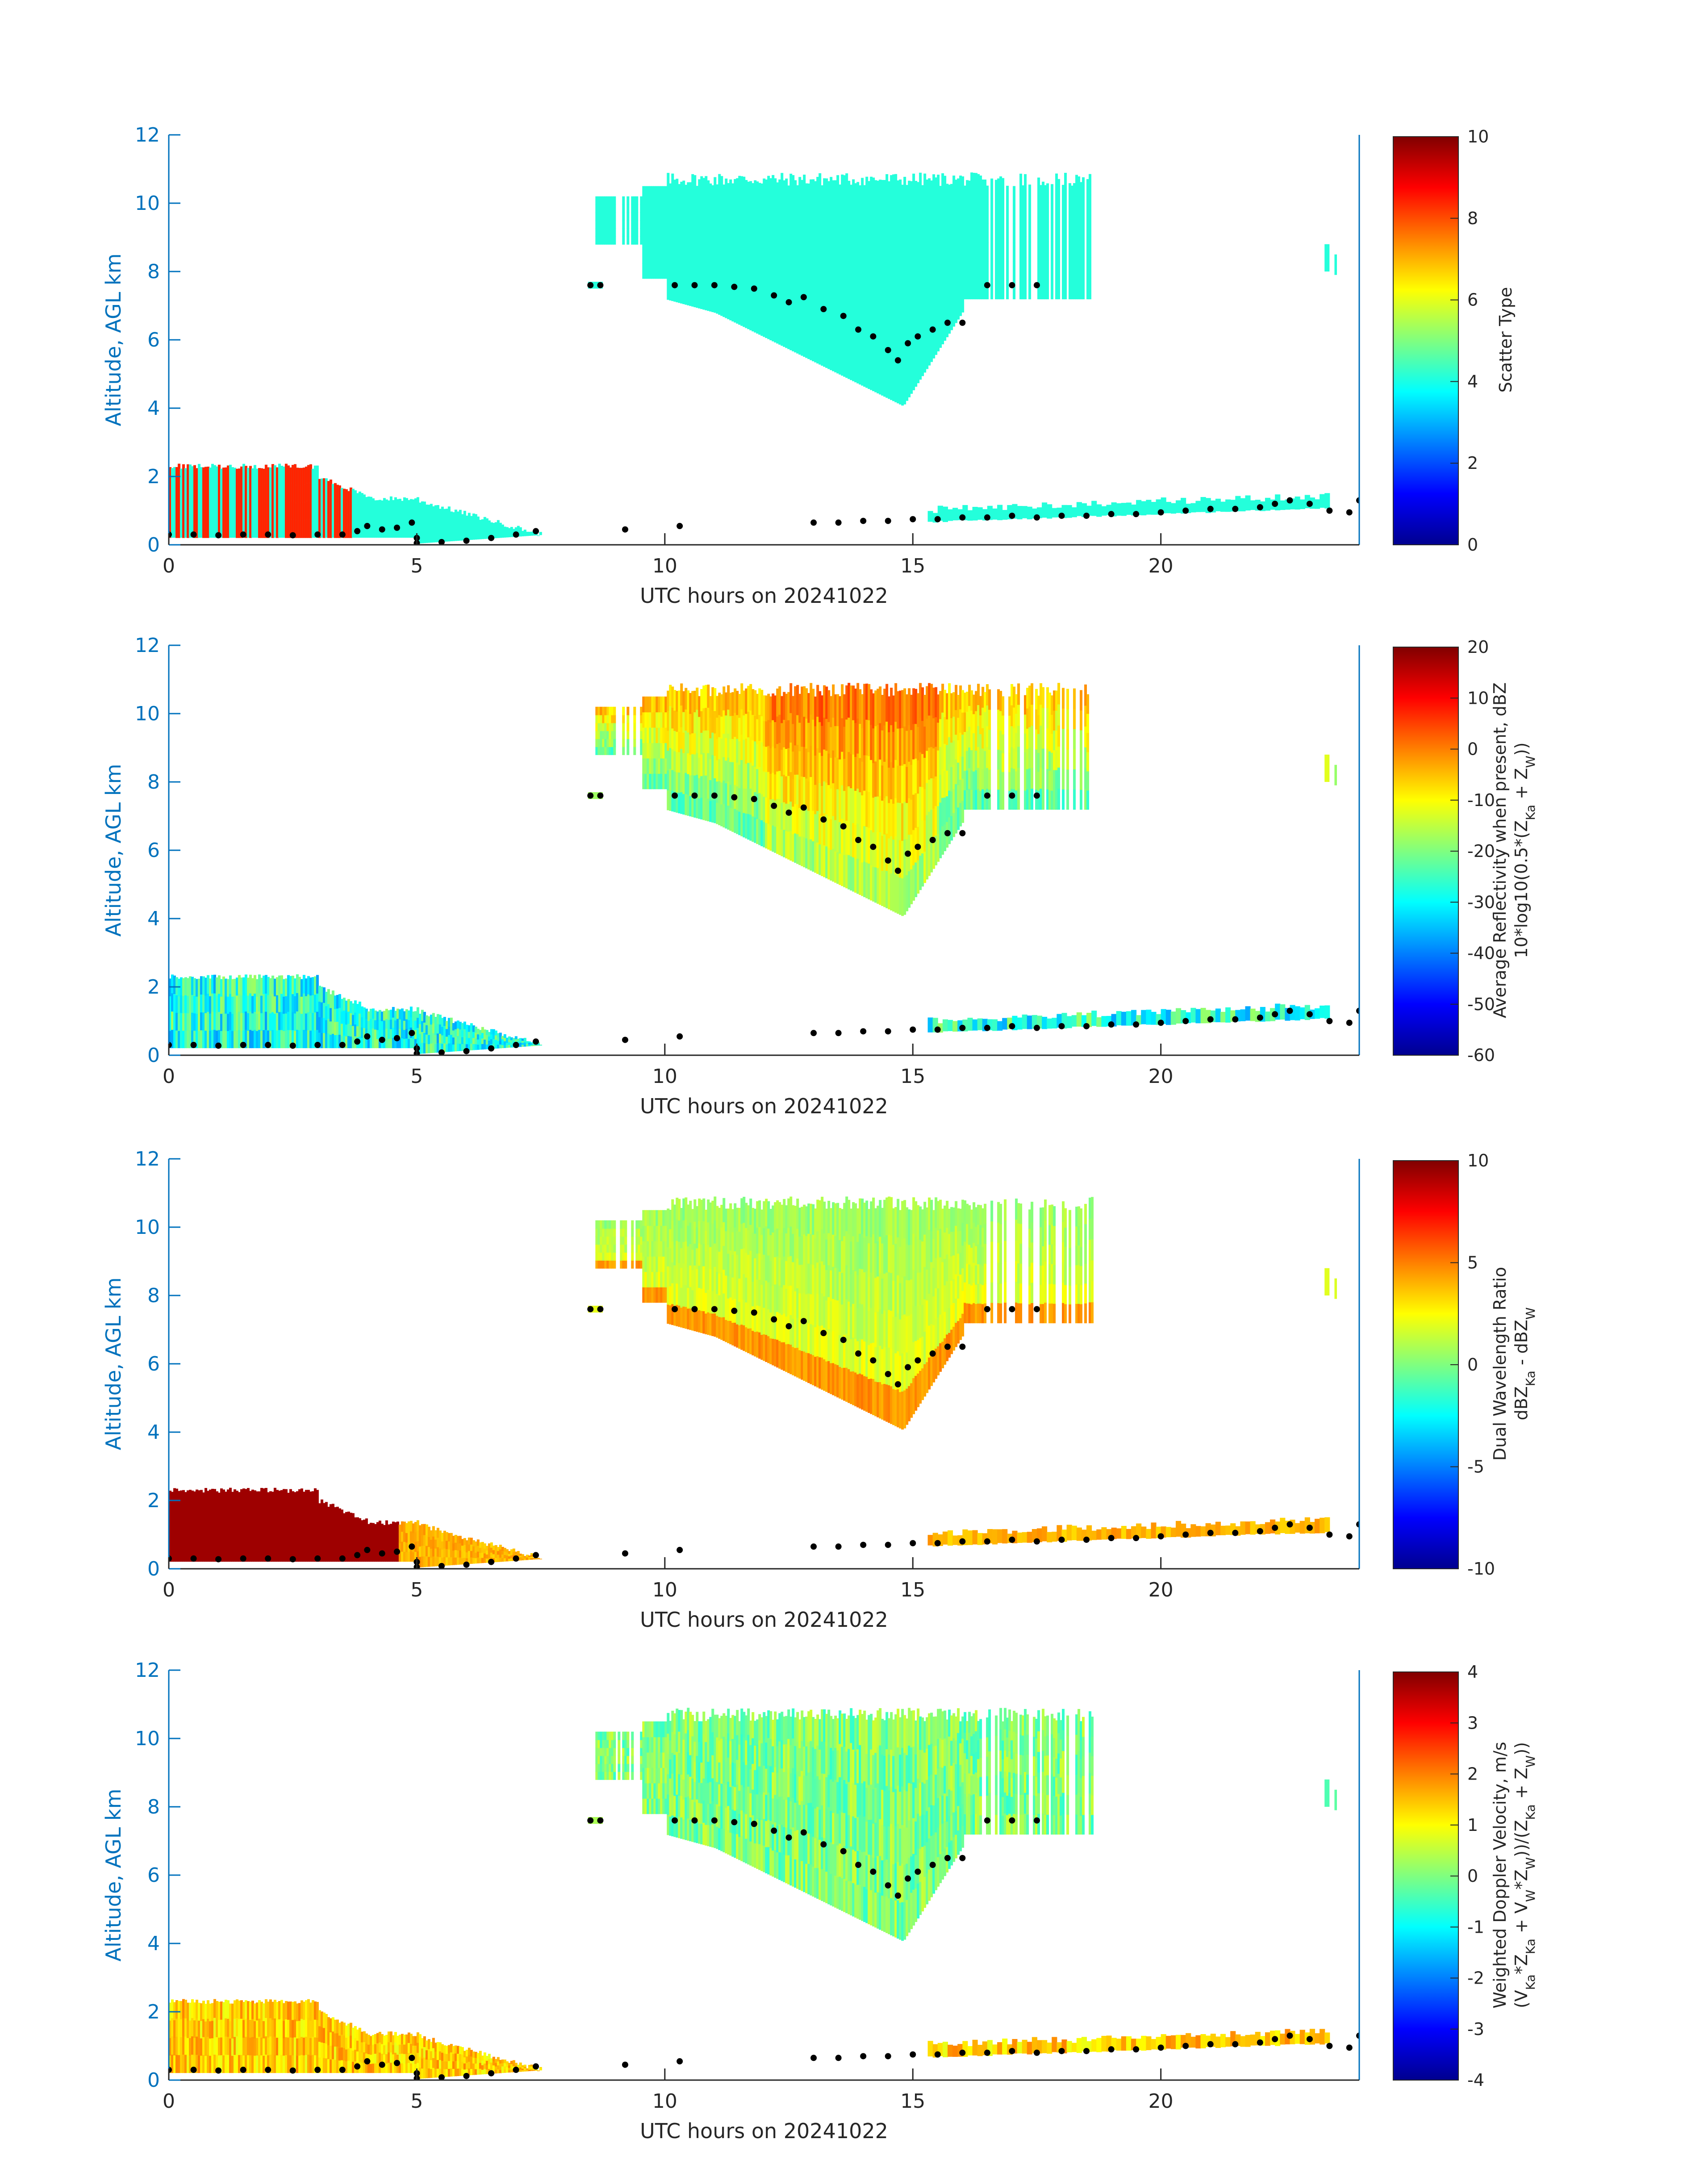 The width and height of the screenshot is (1708, 2177). I want to click on heatmap-weighted-doppler-velocity, so click(764, 1894).